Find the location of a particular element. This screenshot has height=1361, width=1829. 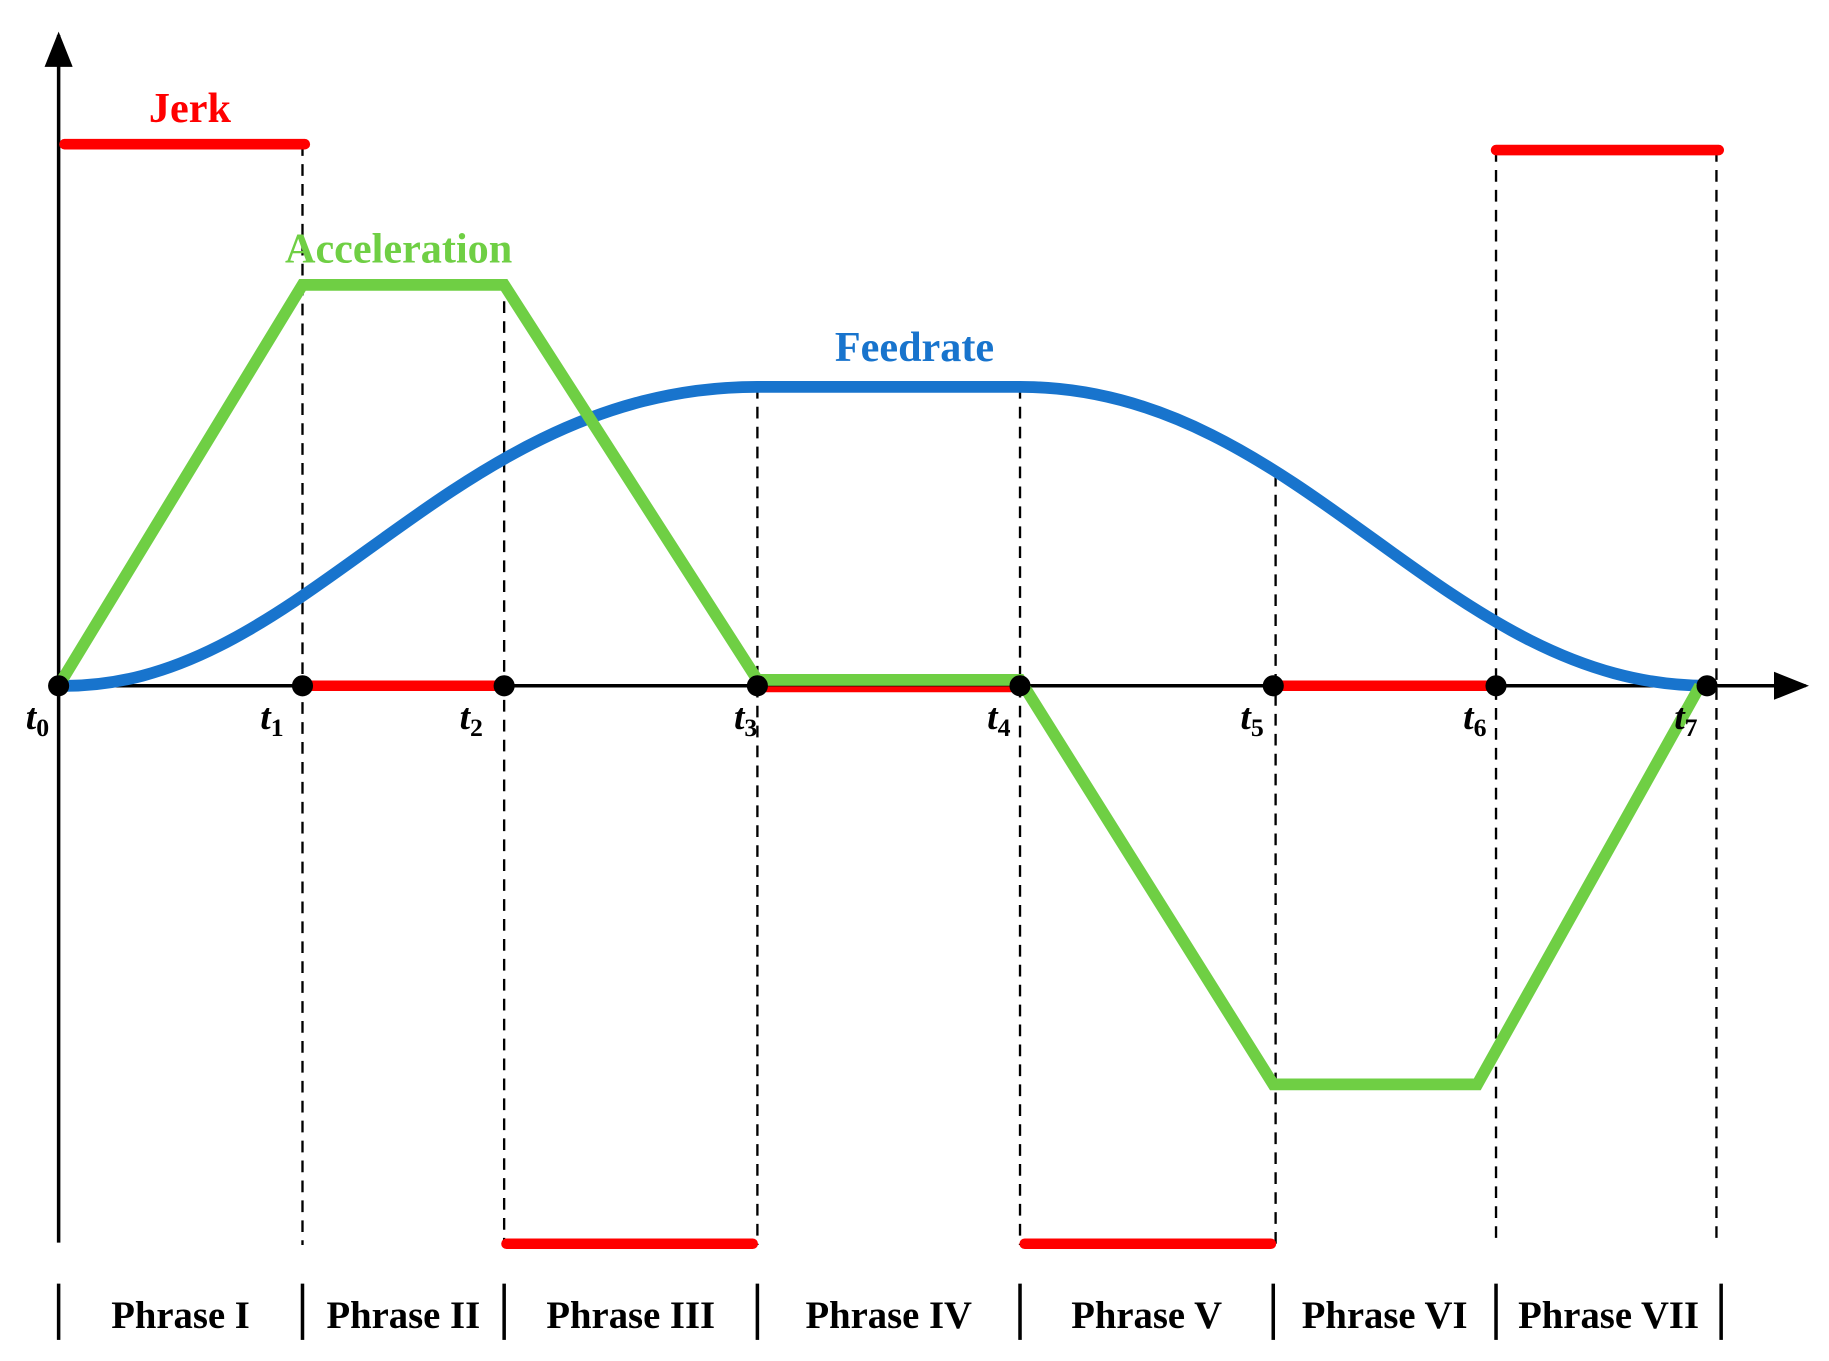

time-label: t4 is located at coordinates (998, 719).